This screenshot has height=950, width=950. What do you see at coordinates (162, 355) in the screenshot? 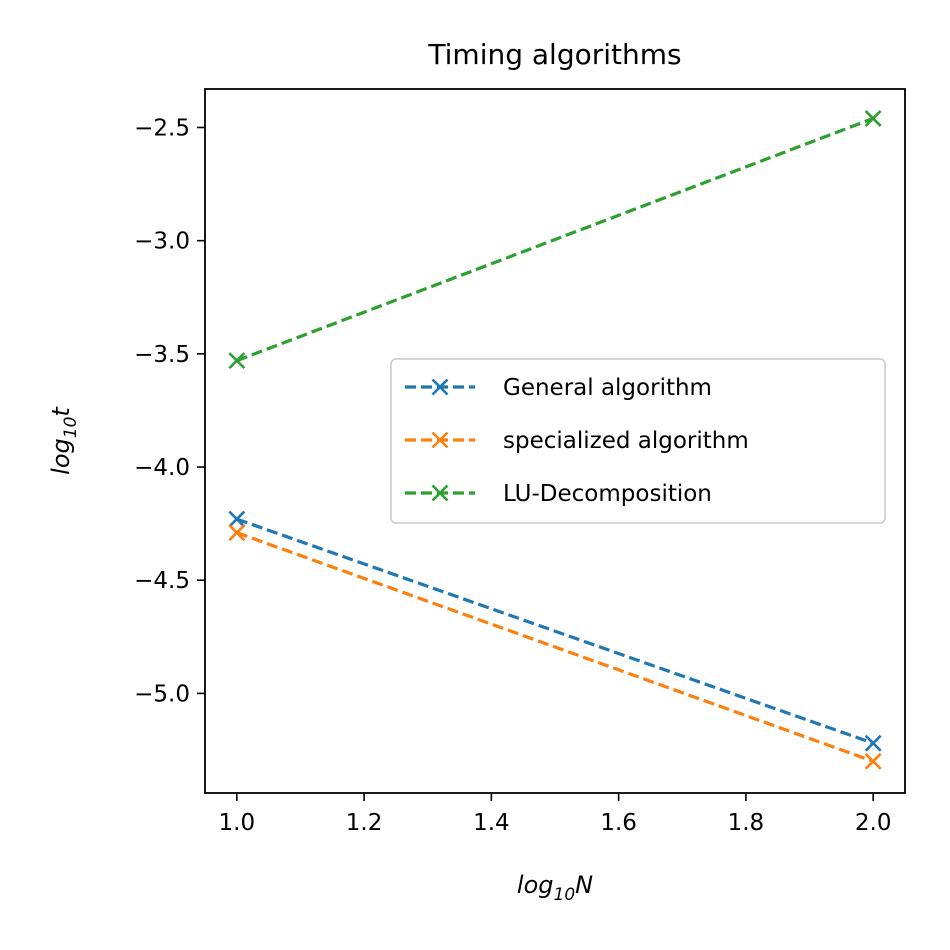
I see `y-tick-label: −3.5` at bounding box center [162, 355].